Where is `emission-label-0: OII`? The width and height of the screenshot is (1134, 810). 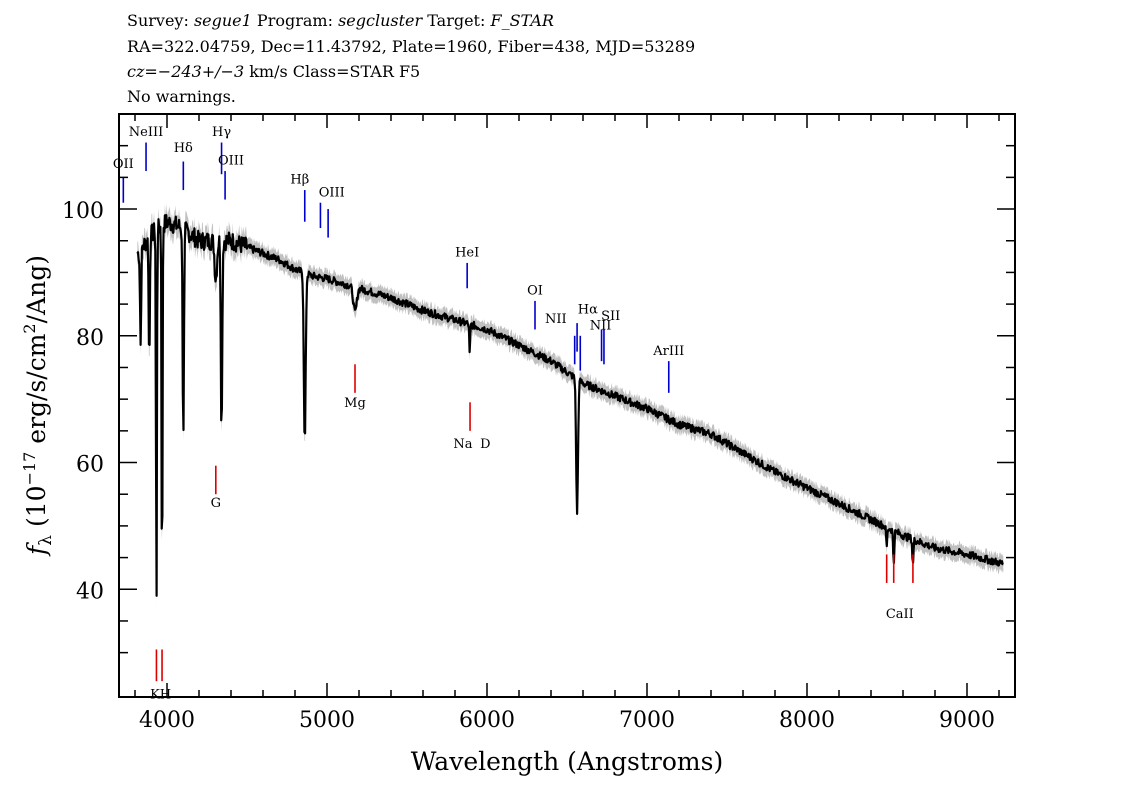
emission-label-0: OII is located at coordinates (123, 164).